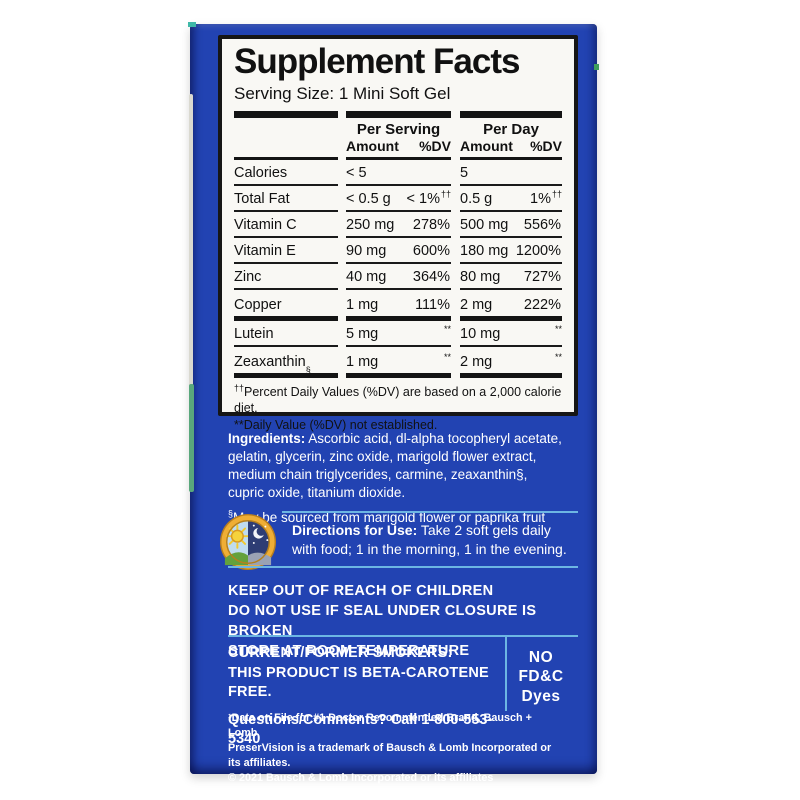  Describe the element at coordinates (366, 250) in the screenshot. I see `per-serving-amount: 90 mg` at that location.